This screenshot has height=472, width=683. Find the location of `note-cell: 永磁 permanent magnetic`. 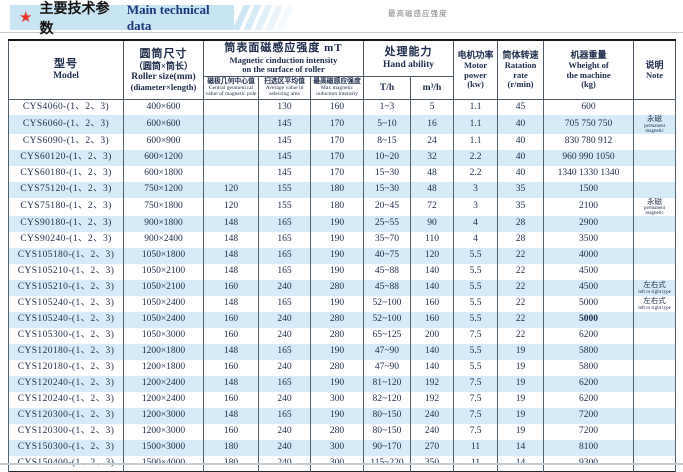

note-cell: 永磁 permanent magnetic is located at coordinates (655, 206).